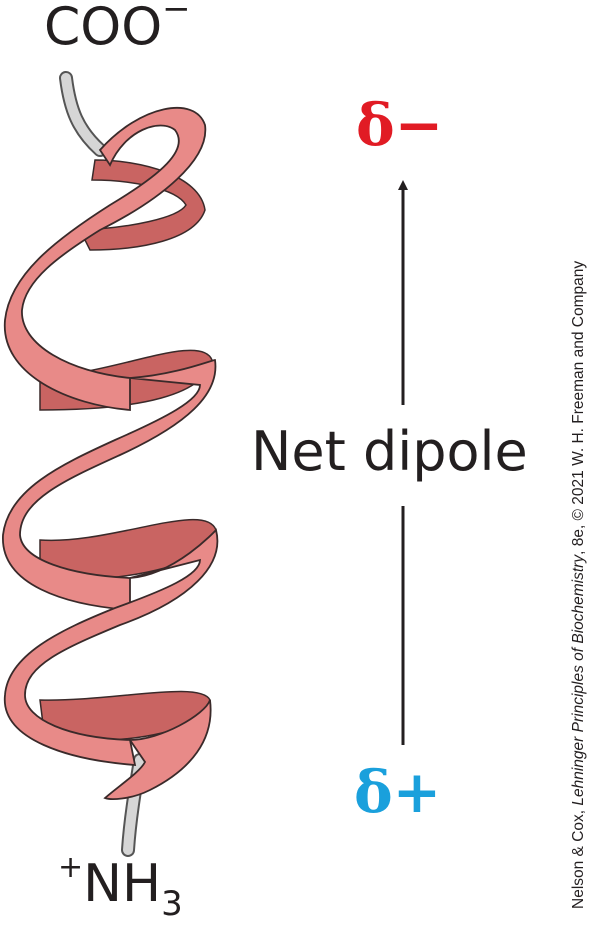 This screenshot has height=947, width=612. What do you see at coordinates (578, 407) in the screenshot?
I see `credit-edition: , 8e, © 2021 W. H. Freeman and Company` at bounding box center [578, 407].